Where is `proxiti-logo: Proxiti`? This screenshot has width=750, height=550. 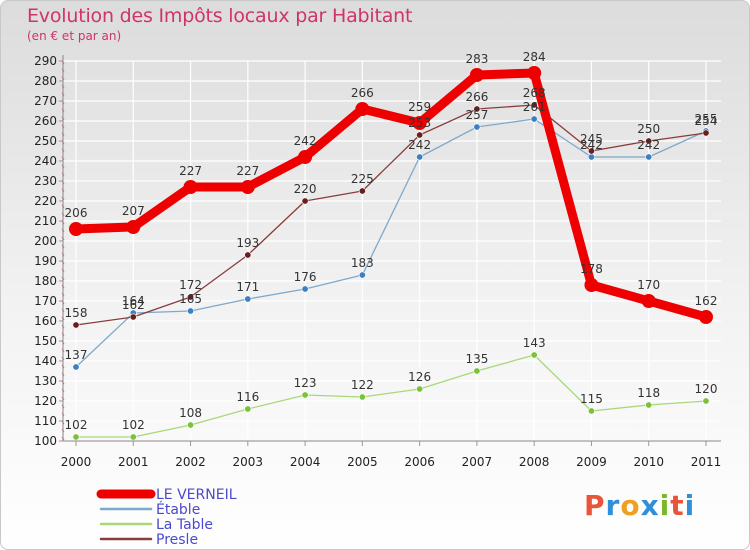
proxiti-logo: Proxiti is located at coordinates (639, 505).